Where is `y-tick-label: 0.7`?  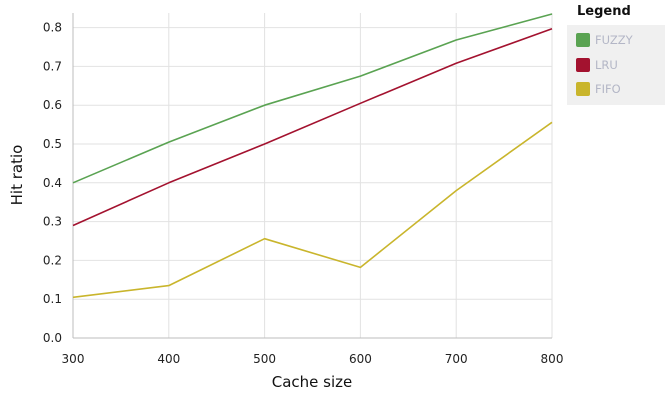 y-tick-label: 0.7 is located at coordinates (52, 66).